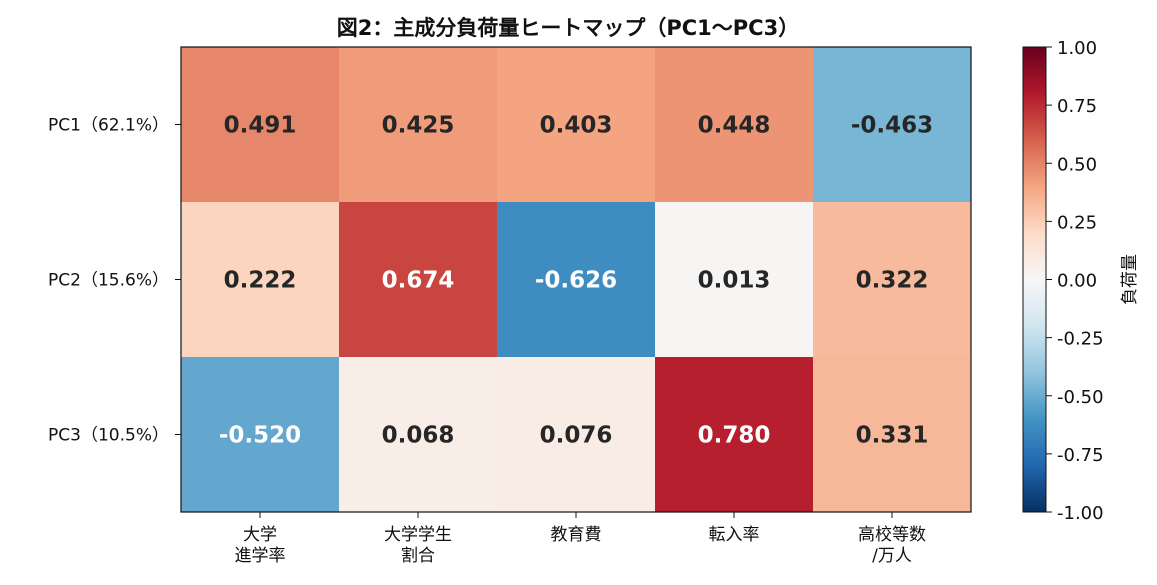 Image resolution: width=1157 pixels, height=585 pixels. What do you see at coordinates (1080, 397) in the screenshot?
I see `colorbar-tick-label: -0.50` at bounding box center [1080, 397].